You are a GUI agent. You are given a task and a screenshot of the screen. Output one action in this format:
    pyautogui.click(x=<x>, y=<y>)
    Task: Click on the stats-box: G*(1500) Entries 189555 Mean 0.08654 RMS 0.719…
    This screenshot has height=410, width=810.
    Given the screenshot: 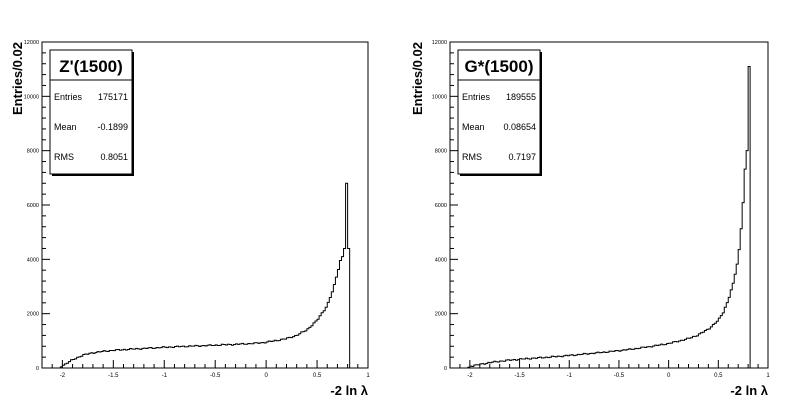 What is the action you would take?
    pyautogui.click(x=499, y=112)
    